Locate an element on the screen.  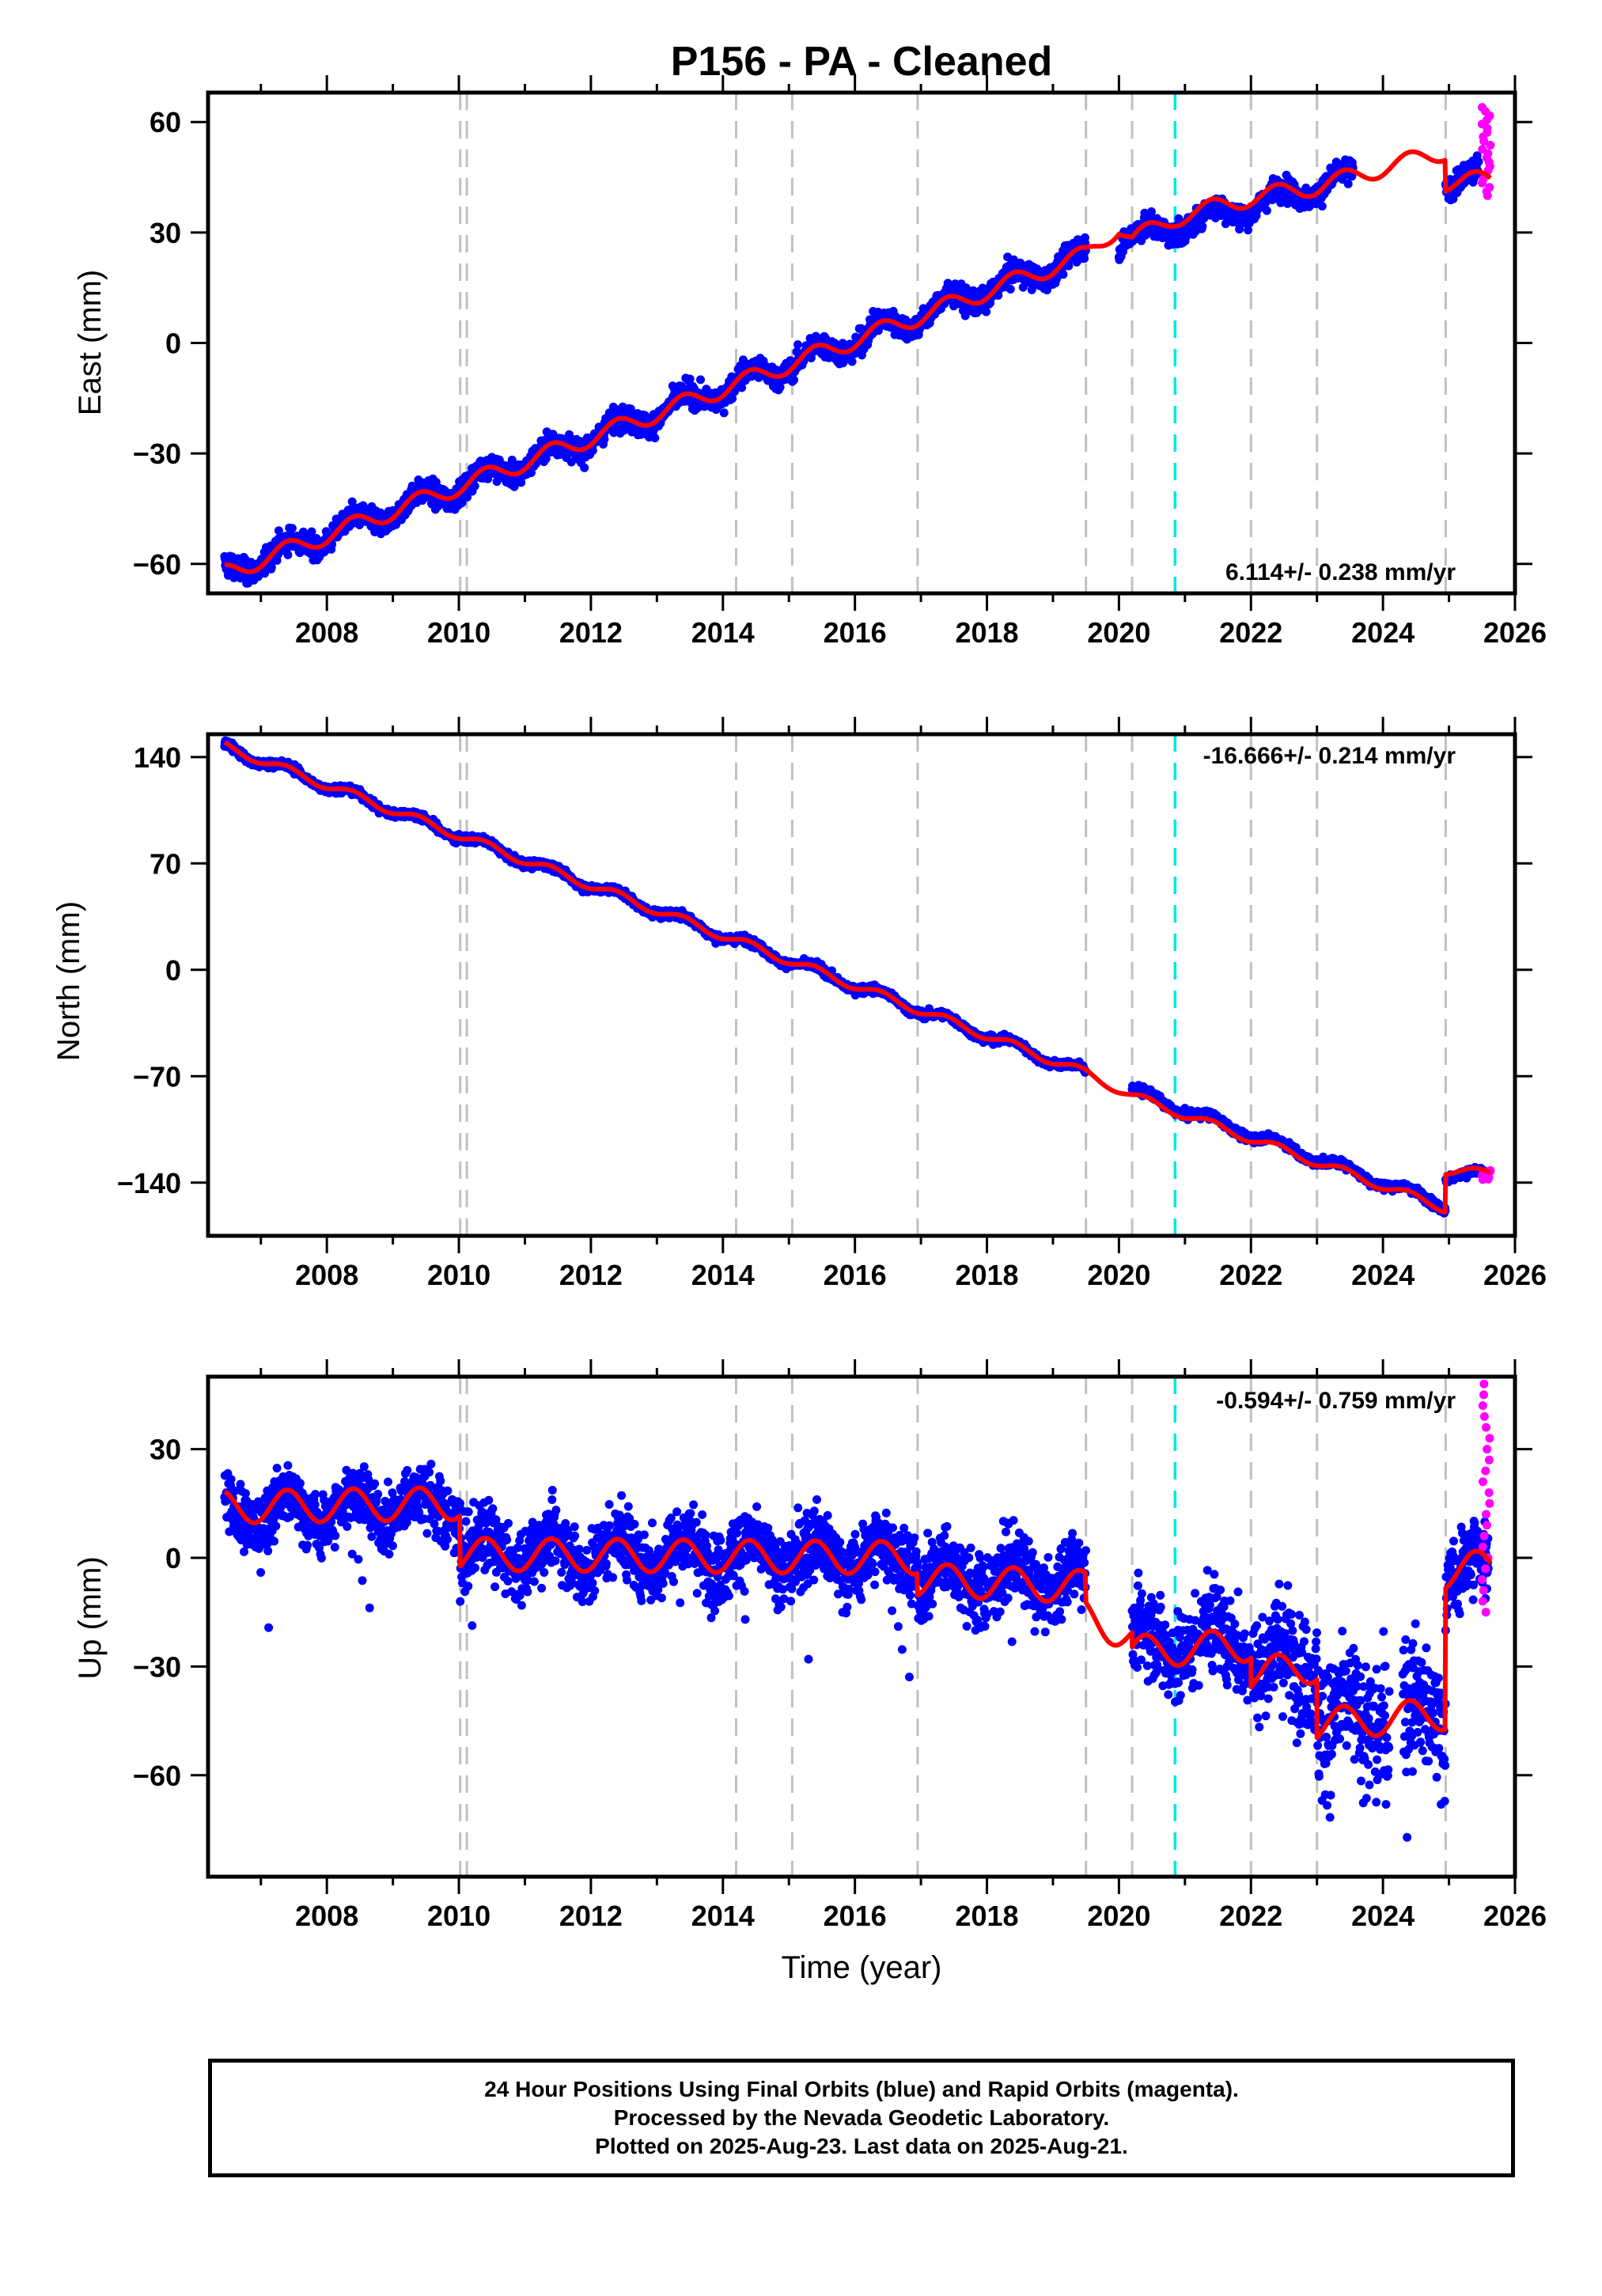
up-y-tick-label: −30 is located at coordinates (157, 1666).